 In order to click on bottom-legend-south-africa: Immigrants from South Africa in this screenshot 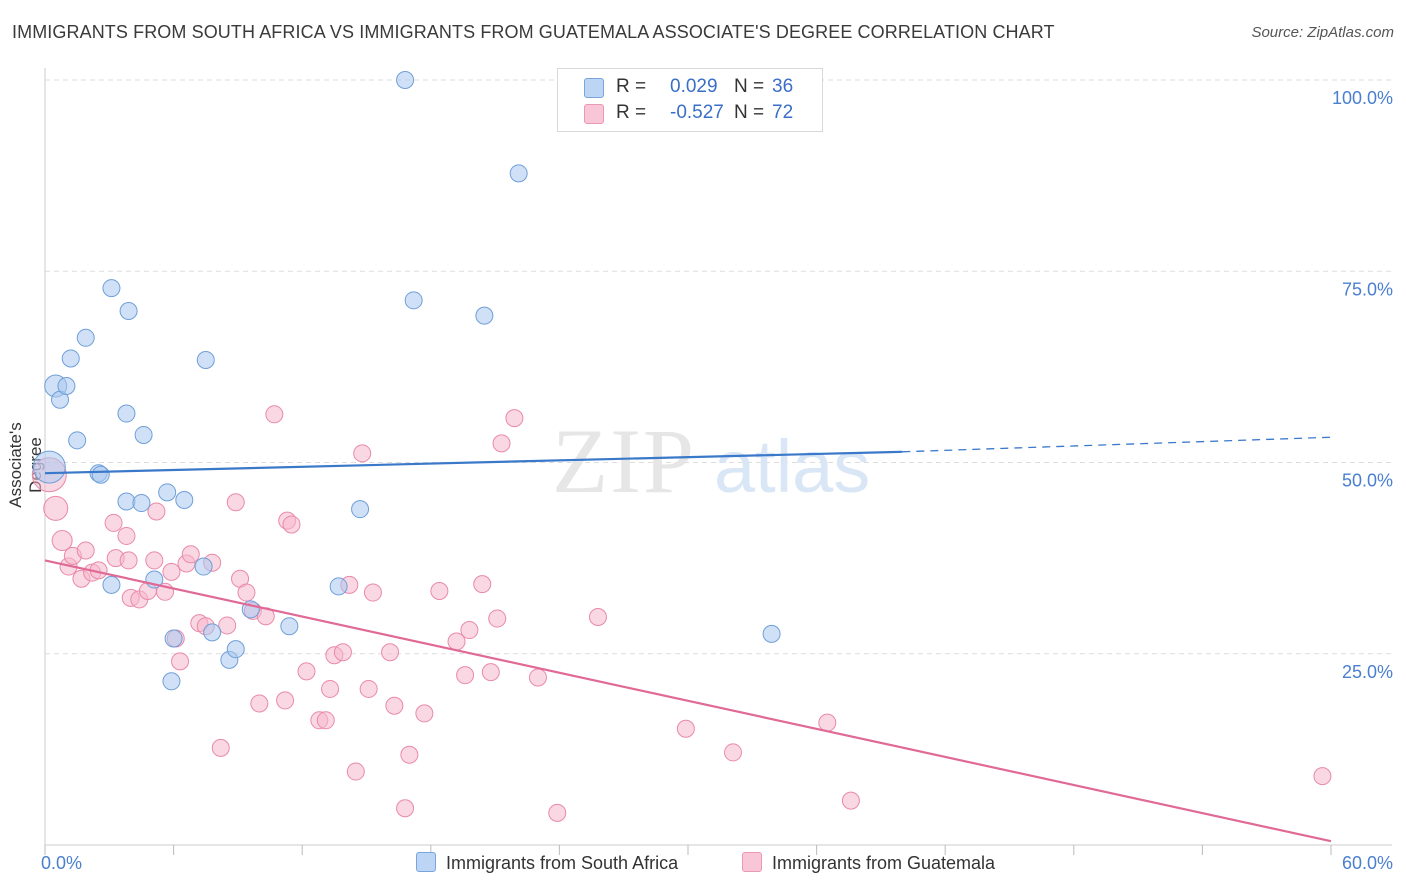, I will do `click(547, 863)`.